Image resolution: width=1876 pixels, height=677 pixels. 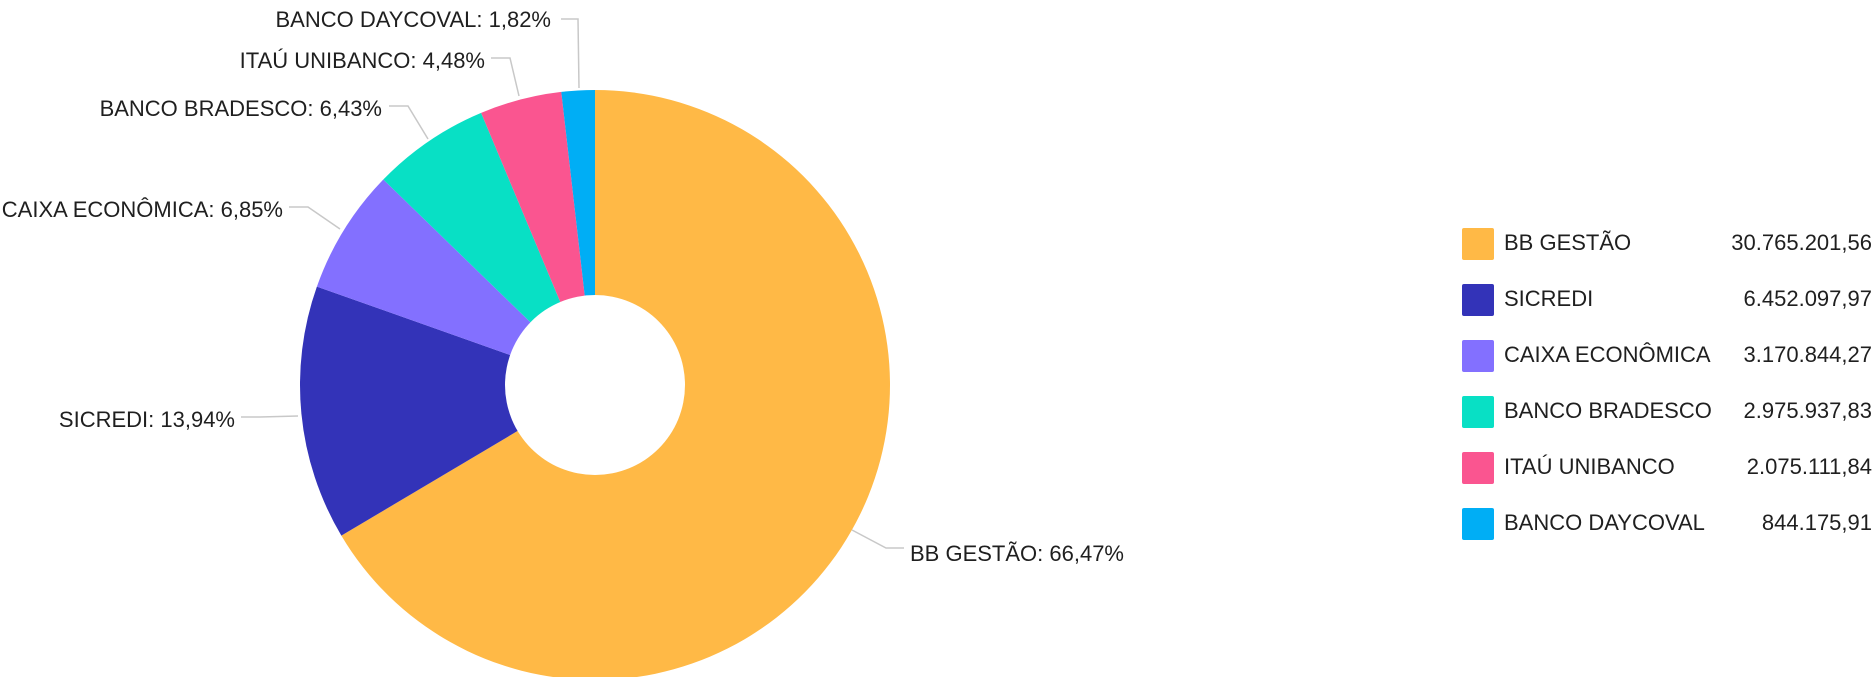 What do you see at coordinates (147, 419) in the screenshot?
I see `slice-label-sicredi: SICREDI: 13,94%` at bounding box center [147, 419].